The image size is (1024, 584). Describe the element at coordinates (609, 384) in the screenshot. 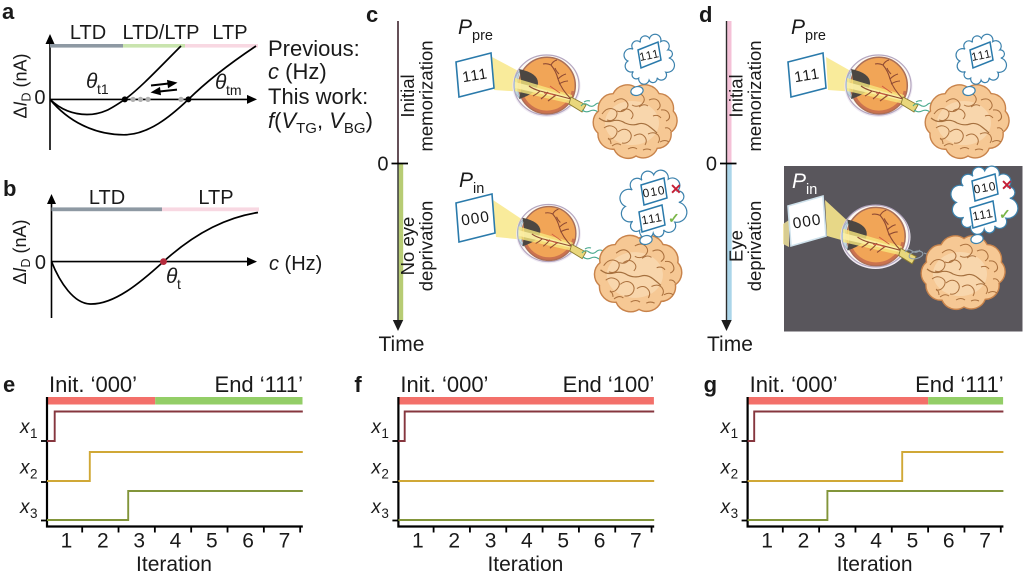

I see `svg-text: End ‘100’` at that location.